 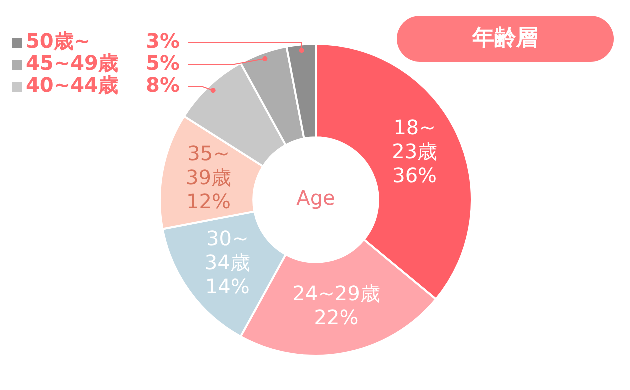 What do you see at coordinates (415, 140) in the screenshot?
I see `slice-label: 18~23歳` at bounding box center [415, 140].